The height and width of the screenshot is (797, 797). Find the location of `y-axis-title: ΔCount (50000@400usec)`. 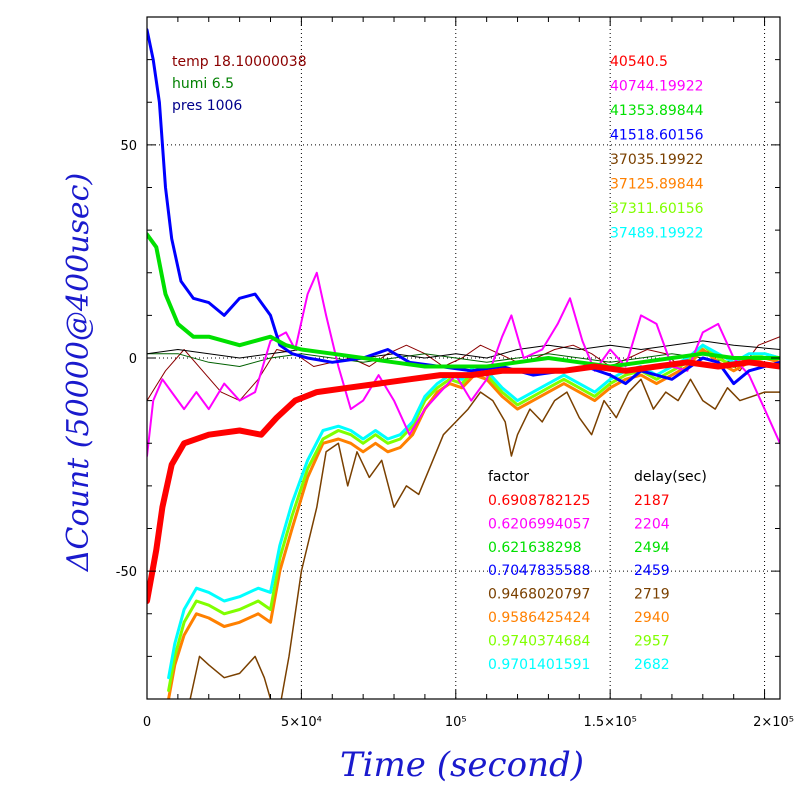

y-axis-title: ΔCount (50000@400usec) is located at coordinates (78, 372).